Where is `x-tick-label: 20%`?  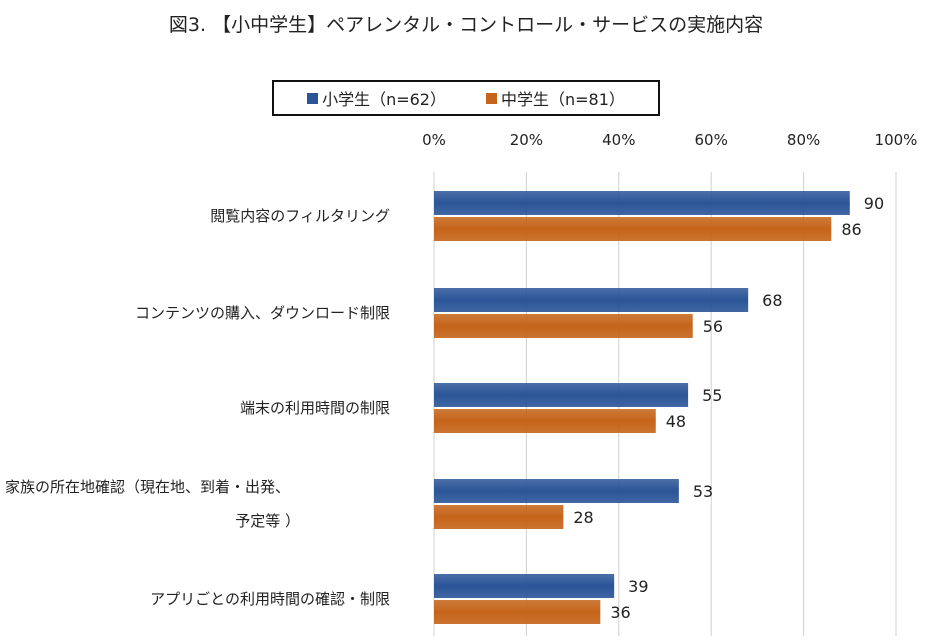 x-tick-label: 20% is located at coordinates (526, 140).